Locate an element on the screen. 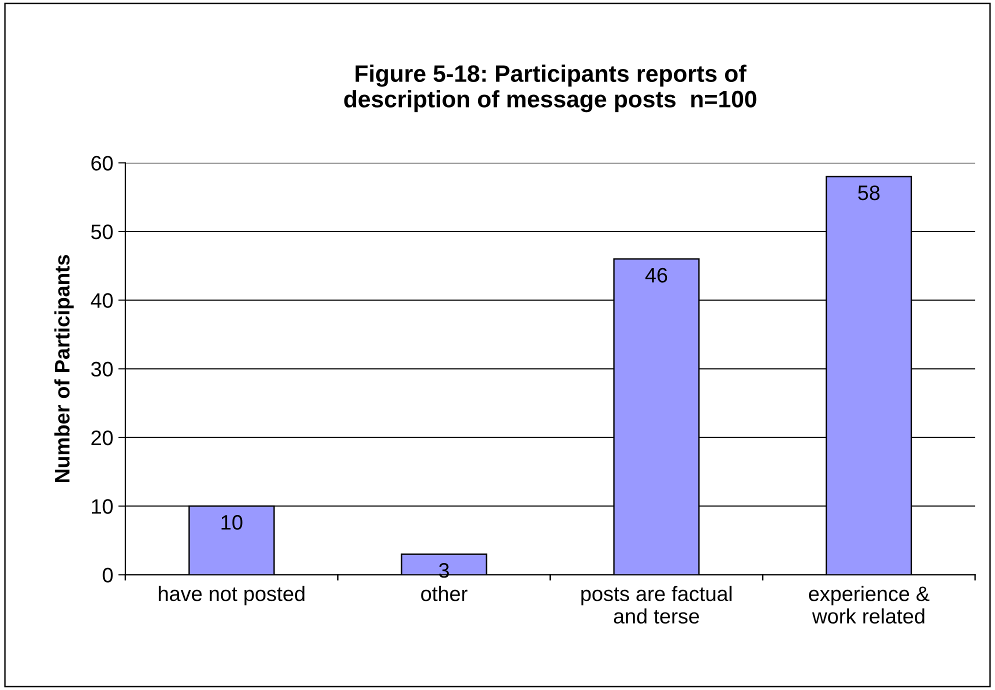 The height and width of the screenshot is (690, 995). x-tick-label: other is located at coordinates (444, 594).